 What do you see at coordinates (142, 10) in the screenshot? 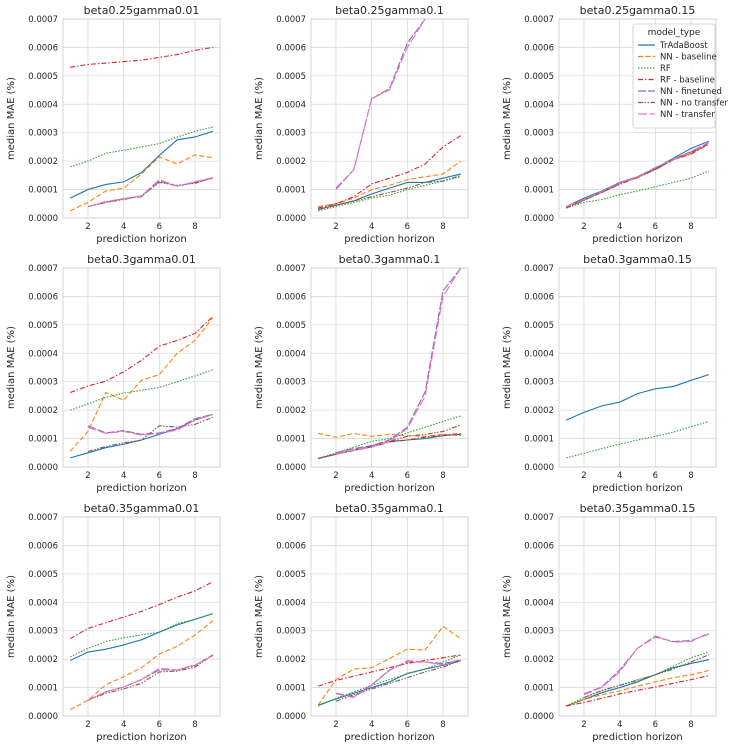
I see `subplot-title: beta0.25gamma0.01` at bounding box center [142, 10].